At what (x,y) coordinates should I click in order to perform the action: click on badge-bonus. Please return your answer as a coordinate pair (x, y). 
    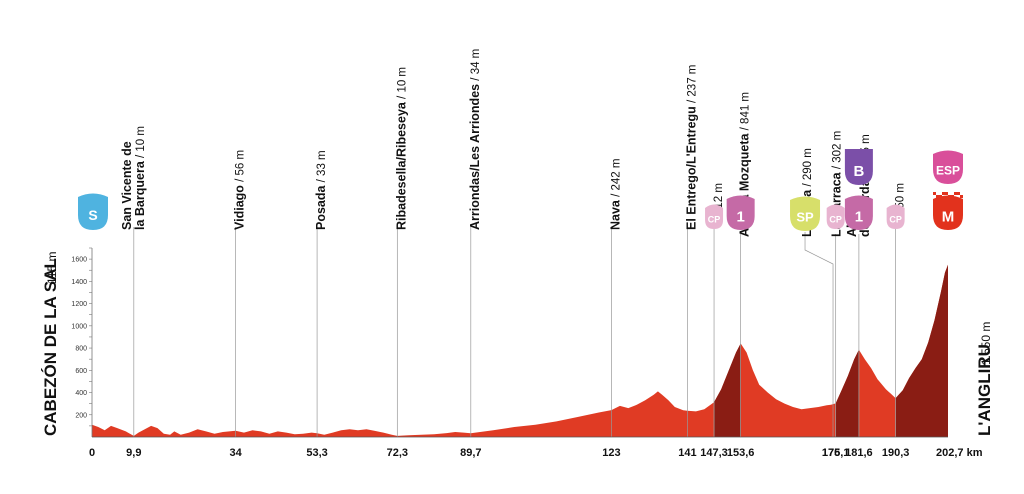
    Looking at the image, I should click on (858, 167).